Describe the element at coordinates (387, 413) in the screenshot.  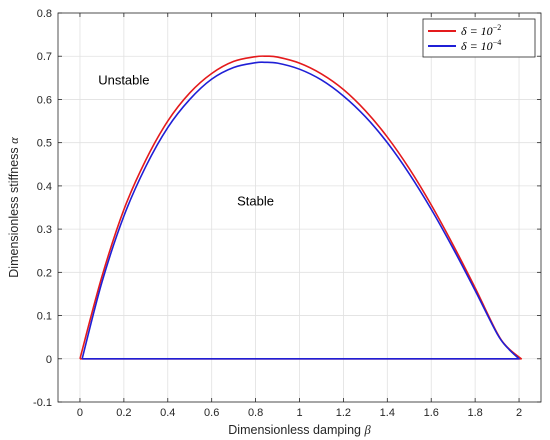
I see `x-tick-label-7: 1.4` at that location.